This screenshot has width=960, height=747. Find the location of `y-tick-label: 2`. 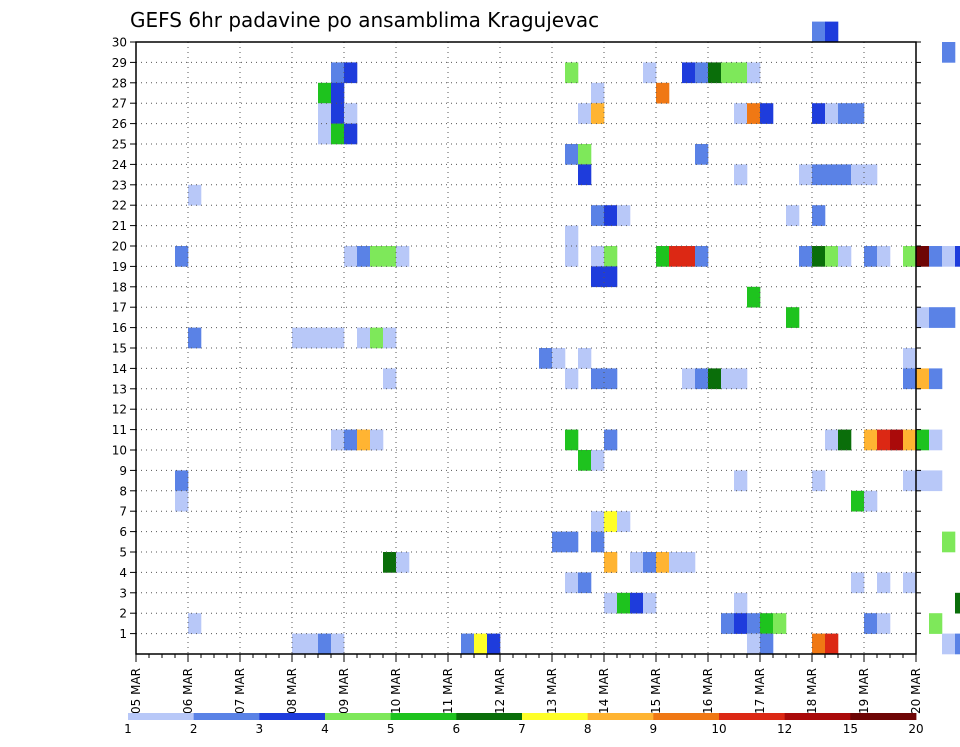

y-tick-label: 2 is located at coordinates (123, 614).